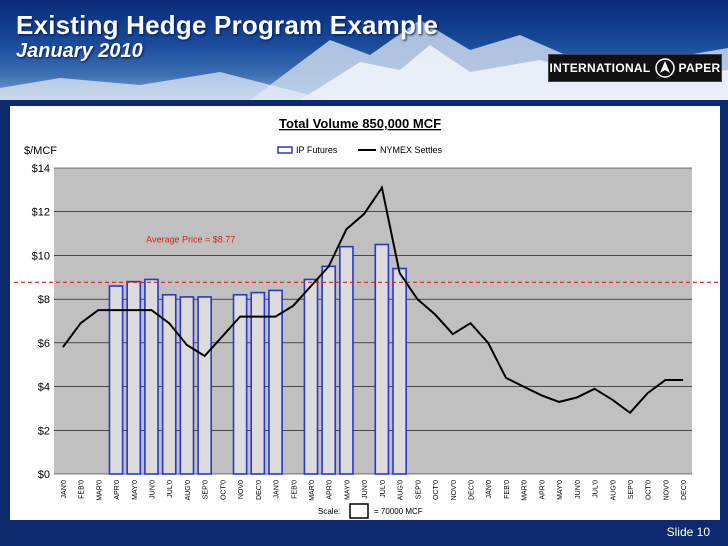 This screenshot has height=546, width=728. Describe the element at coordinates (41, 213) in the screenshot. I see `y-tick-label: $12` at that location.